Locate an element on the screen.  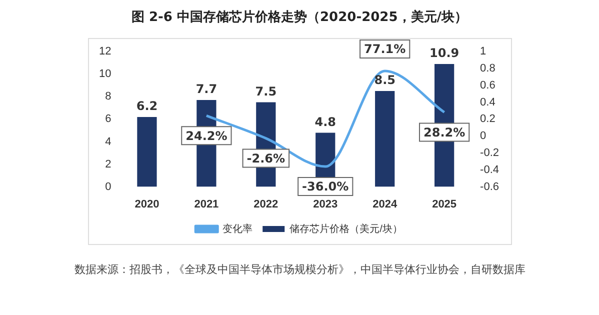
data-label: -36.0% is located at coordinates (325, 187).